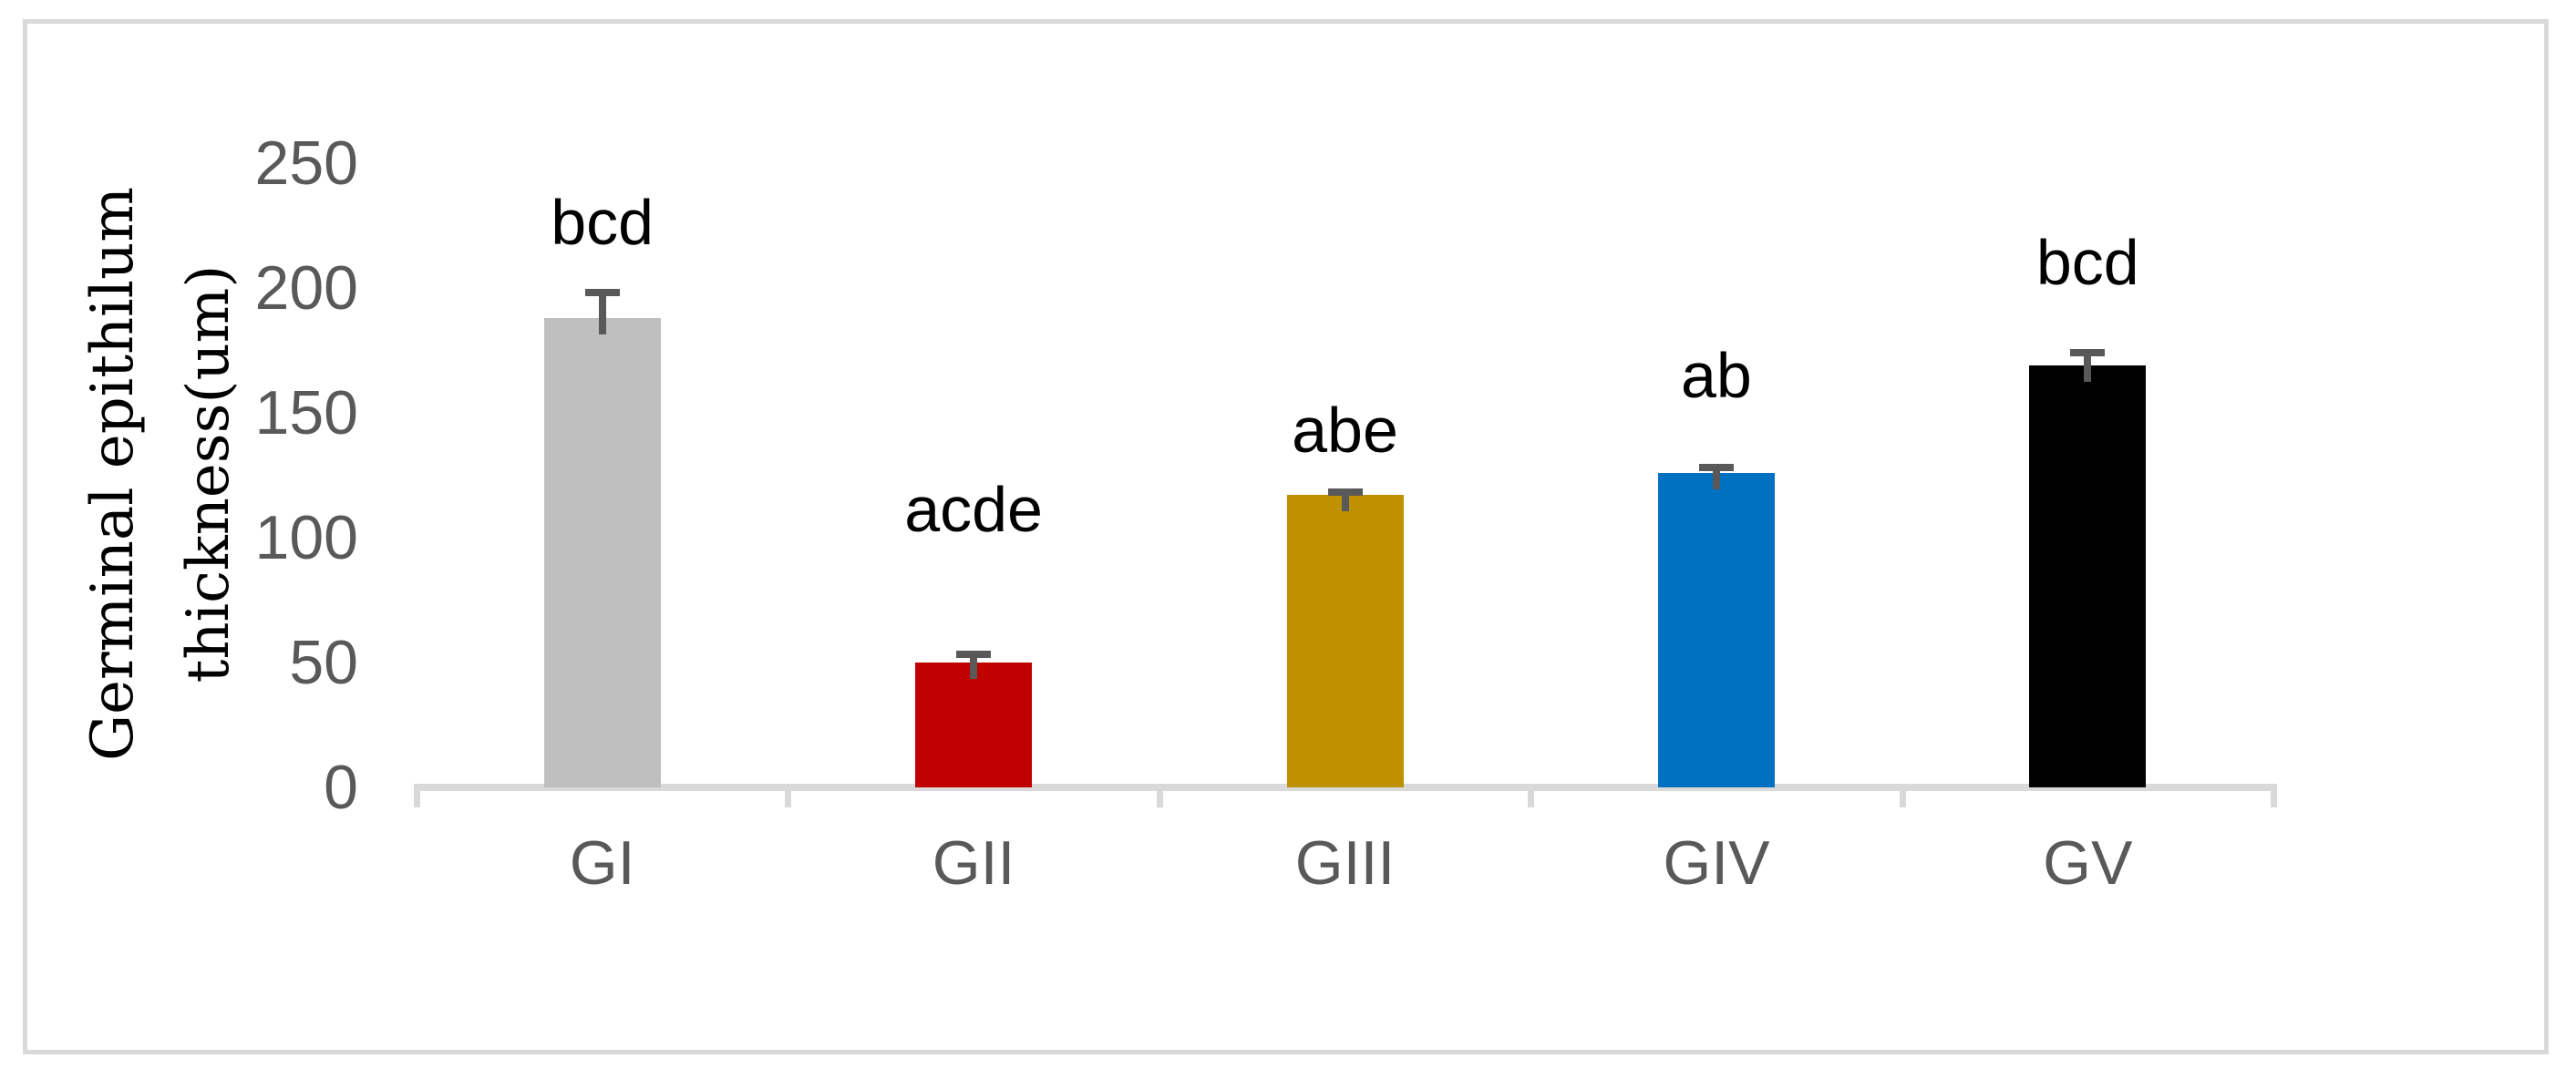 Image resolution: width=2576 pixels, height=1079 pixels. I want to click on bar-significance-label: abe, so click(1345, 430).